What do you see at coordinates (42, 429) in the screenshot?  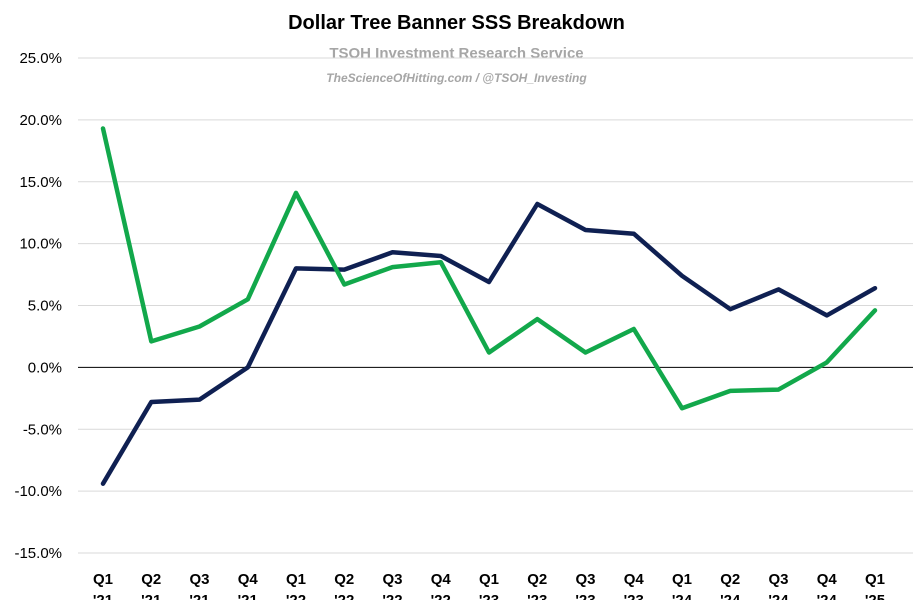 I see `y-tick-label: -5.0%` at bounding box center [42, 429].